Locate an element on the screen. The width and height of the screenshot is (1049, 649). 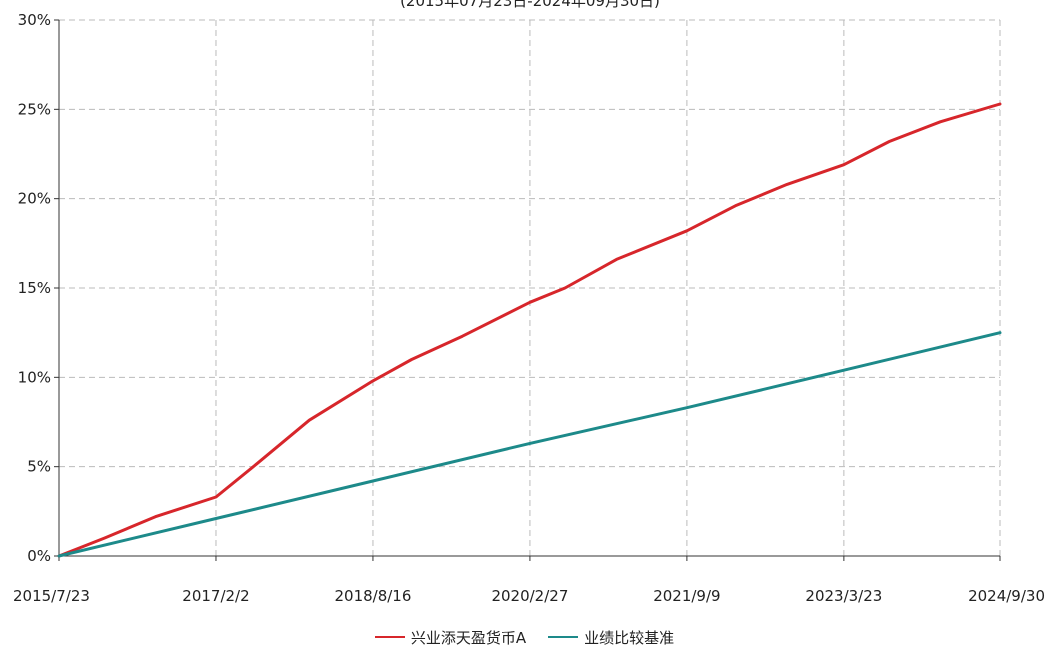
x-tick-label: 2015/7/23 is located at coordinates (51, 596).